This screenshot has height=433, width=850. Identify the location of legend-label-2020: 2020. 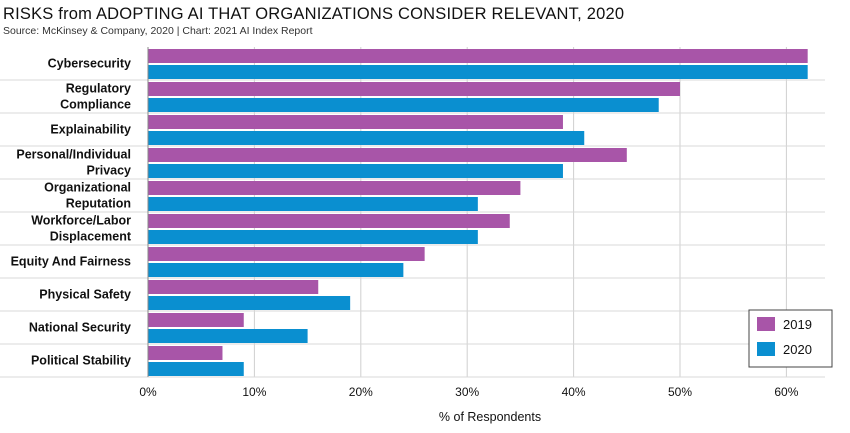
(797, 349).